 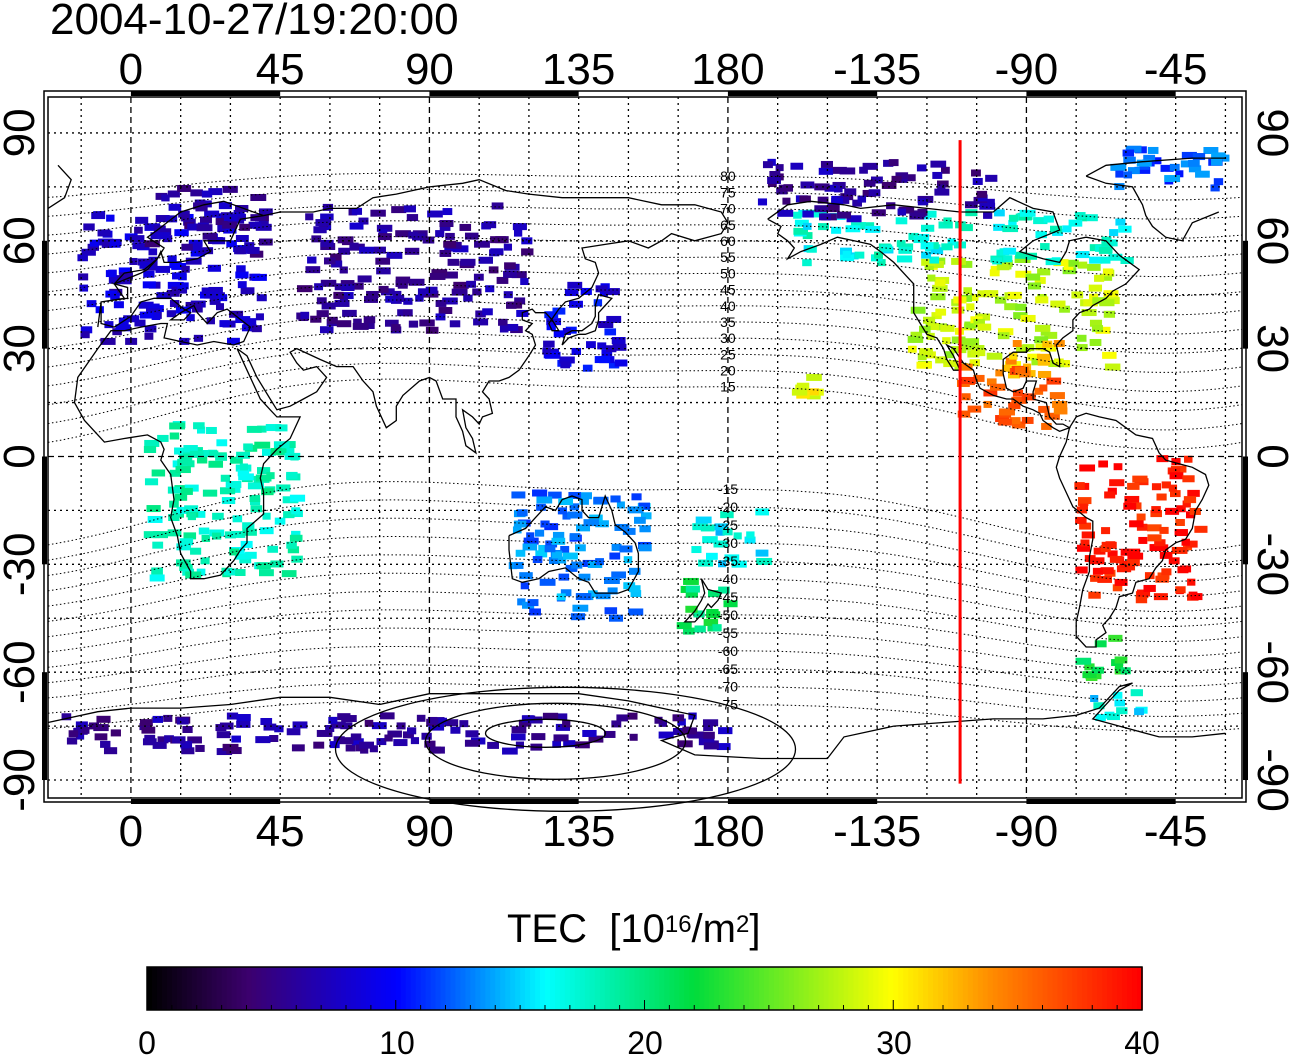 What do you see at coordinates (645, 396) in the screenshot?
I see `modip-contour` at bounding box center [645, 396].